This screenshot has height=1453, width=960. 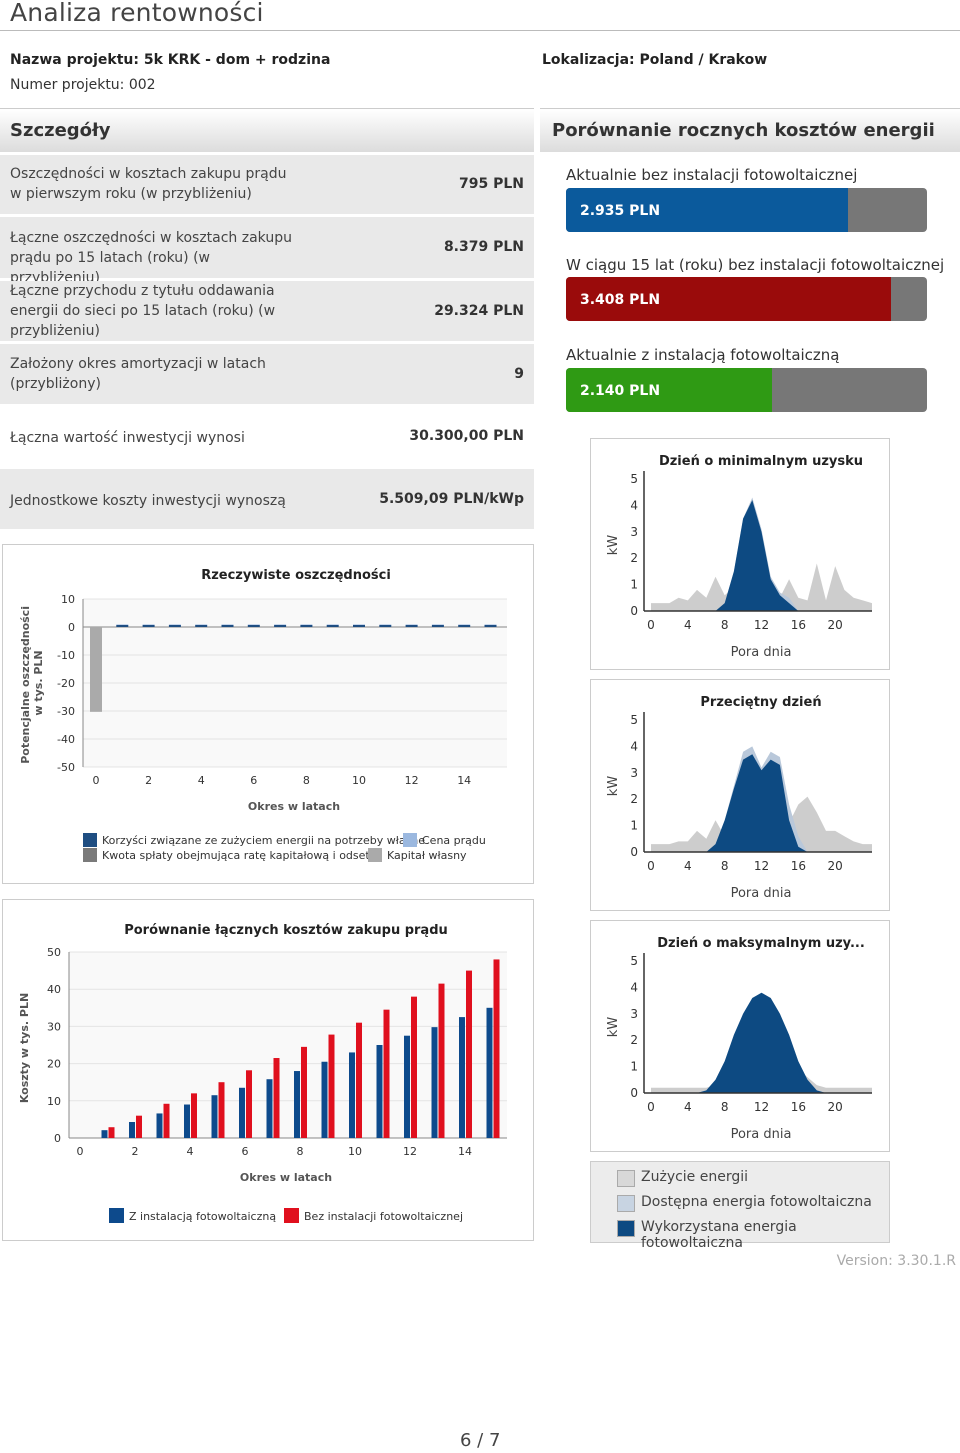 What do you see at coordinates (38, 682) in the screenshot?
I see `y-axis-label-line: w tys. PLN` at bounding box center [38, 682].